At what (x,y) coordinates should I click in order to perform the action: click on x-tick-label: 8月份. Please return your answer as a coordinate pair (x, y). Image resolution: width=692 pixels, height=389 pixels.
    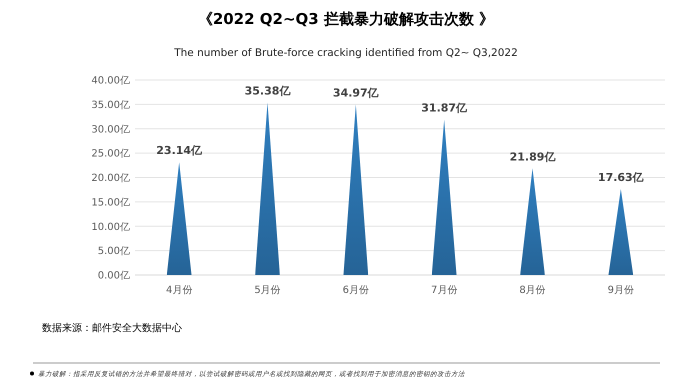
    Looking at the image, I should click on (532, 290).